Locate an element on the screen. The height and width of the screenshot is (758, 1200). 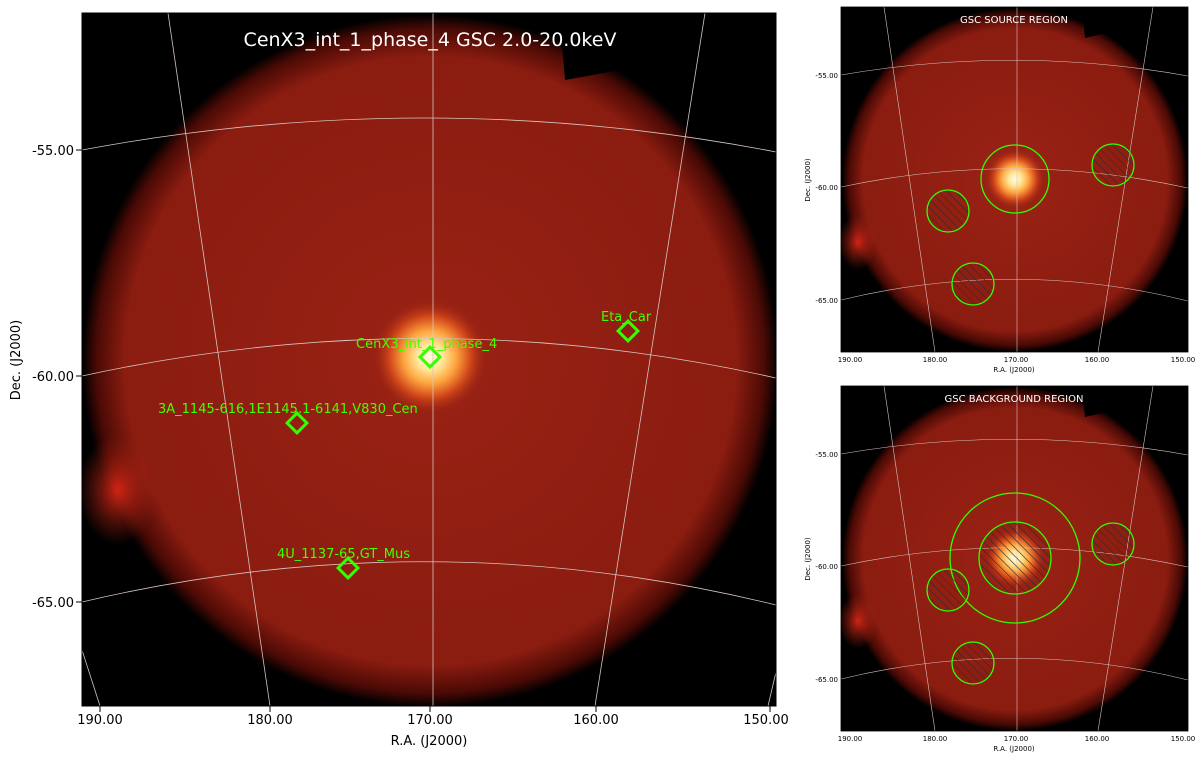
main-detector-notch is located at coordinates (600, 47).